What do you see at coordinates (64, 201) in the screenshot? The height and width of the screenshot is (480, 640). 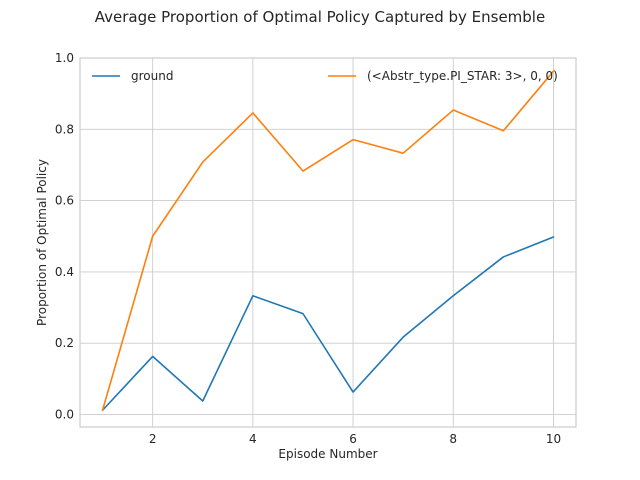 I see `y-tick-label: 0.6` at bounding box center [64, 201].